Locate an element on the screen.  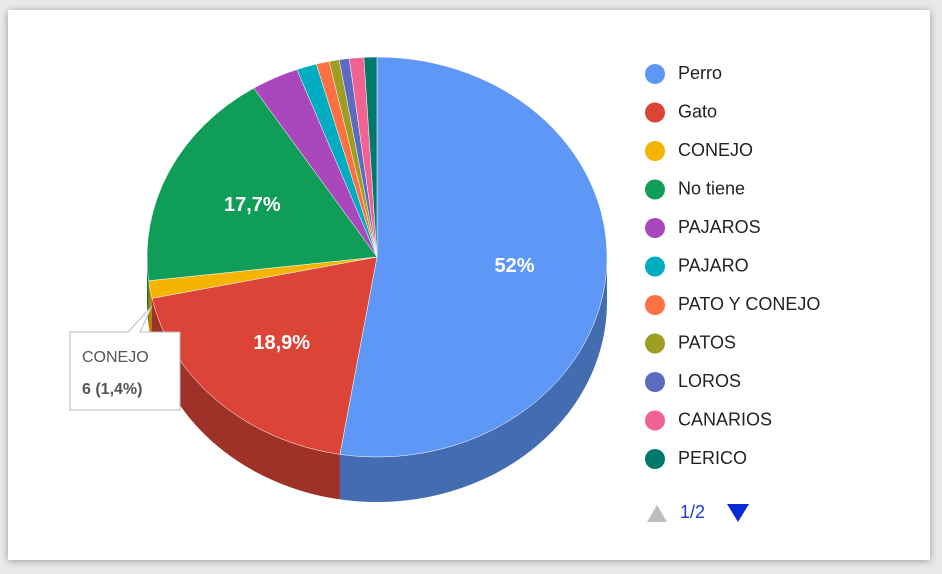
data-label: 17,7% is located at coordinates (252, 205).